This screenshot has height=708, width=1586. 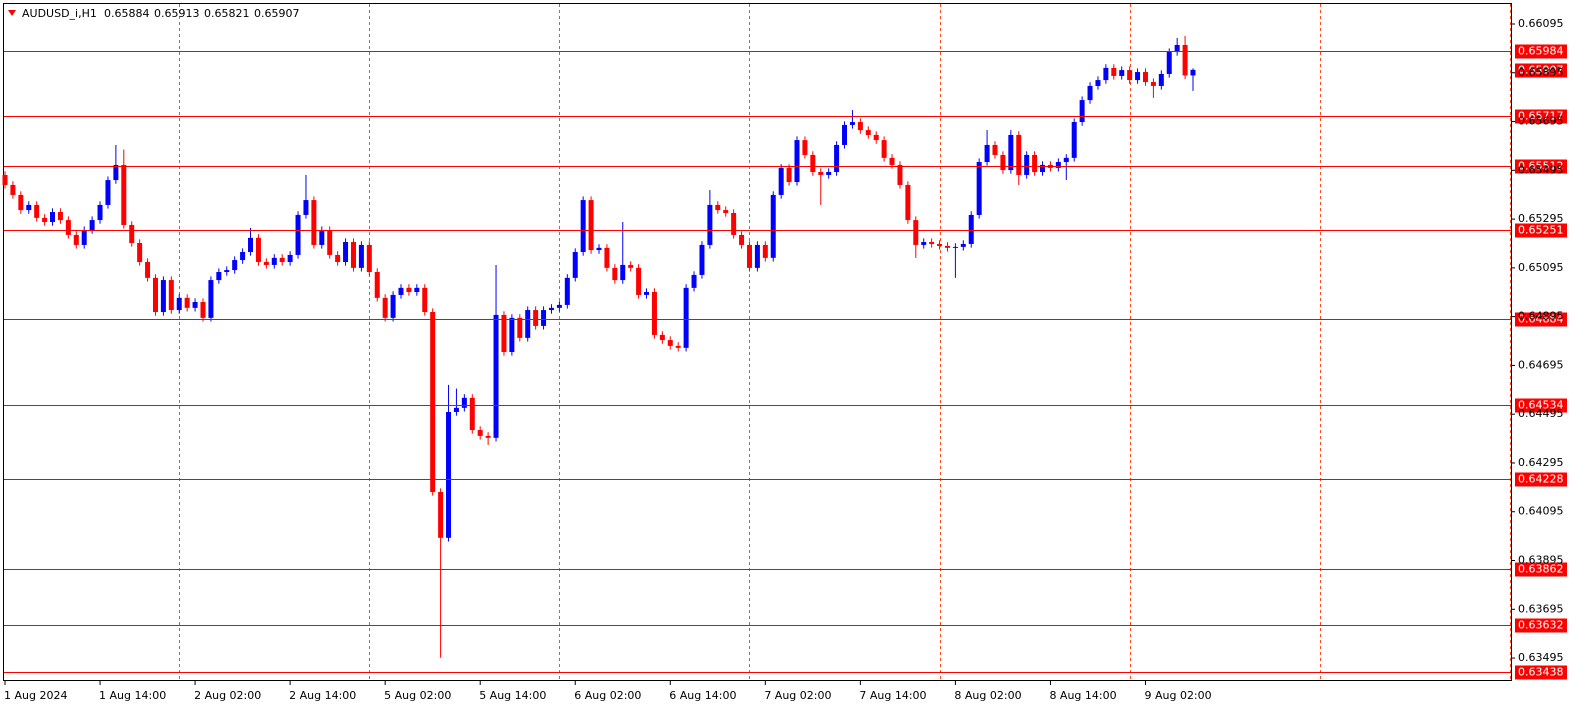 What do you see at coordinates (1541, 218) in the screenshot?
I see `y-tick-label: 0.65295` at bounding box center [1541, 218].